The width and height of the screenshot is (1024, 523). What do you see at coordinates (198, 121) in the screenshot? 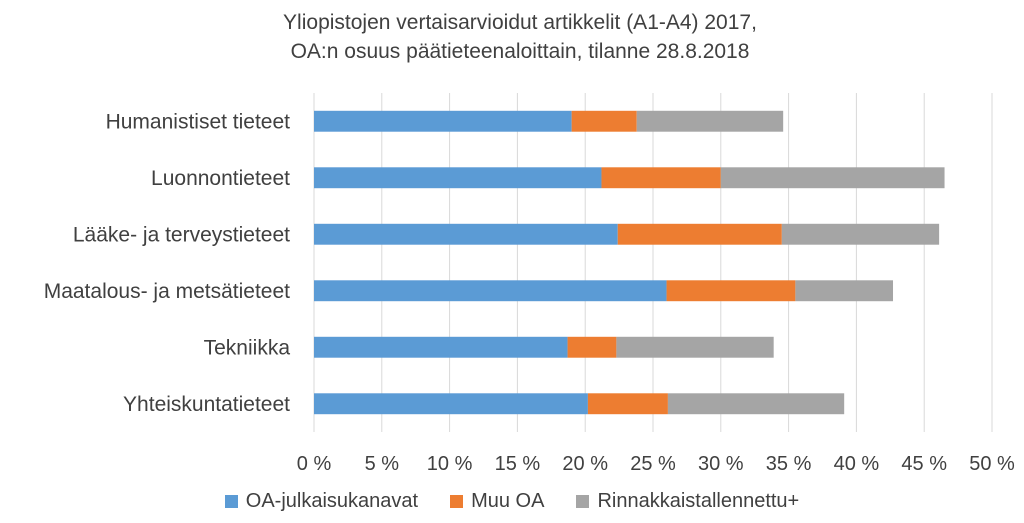
I see `category-label: Humanistiset tieteet` at bounding box center [198, 121].